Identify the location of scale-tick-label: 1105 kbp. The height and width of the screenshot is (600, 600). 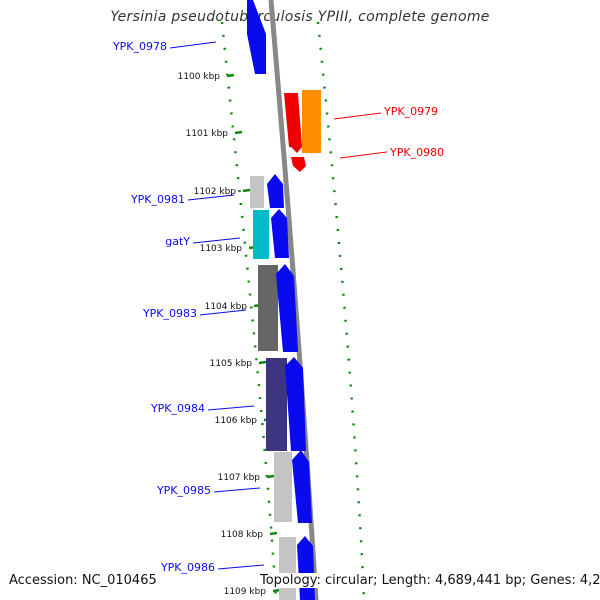
(231, 364).